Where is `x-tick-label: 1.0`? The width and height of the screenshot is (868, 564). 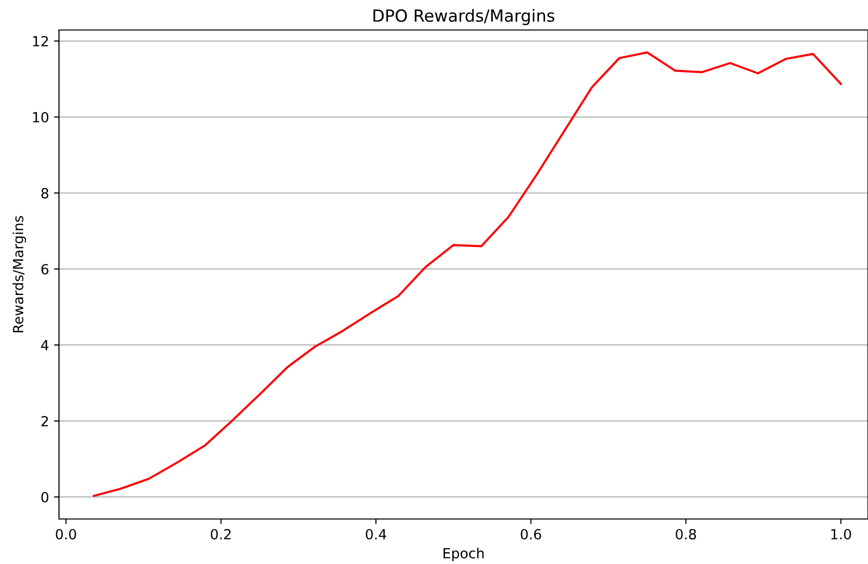 x-tick-label: 1.0 is located at coordinates (841, 534).